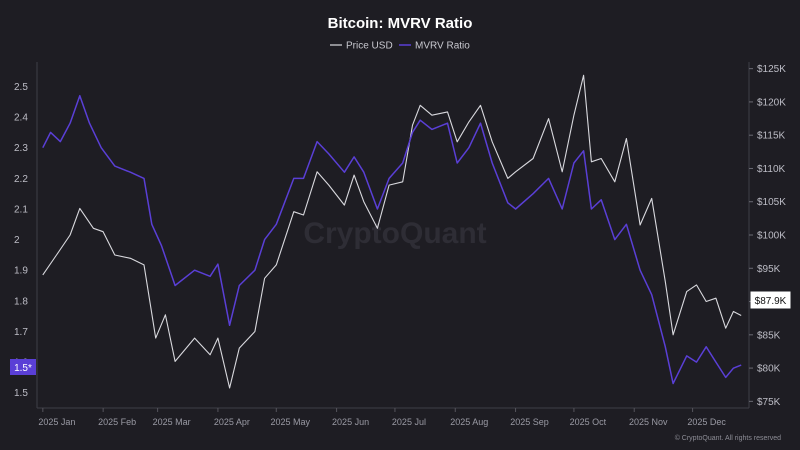 Image resolution: width=800 pixels, height=450 pixels. What do you see at coordinates (588, 422) in the screenshot?
I see `x-tick-label: 2025 Oct` at bounding box center [588, 422].